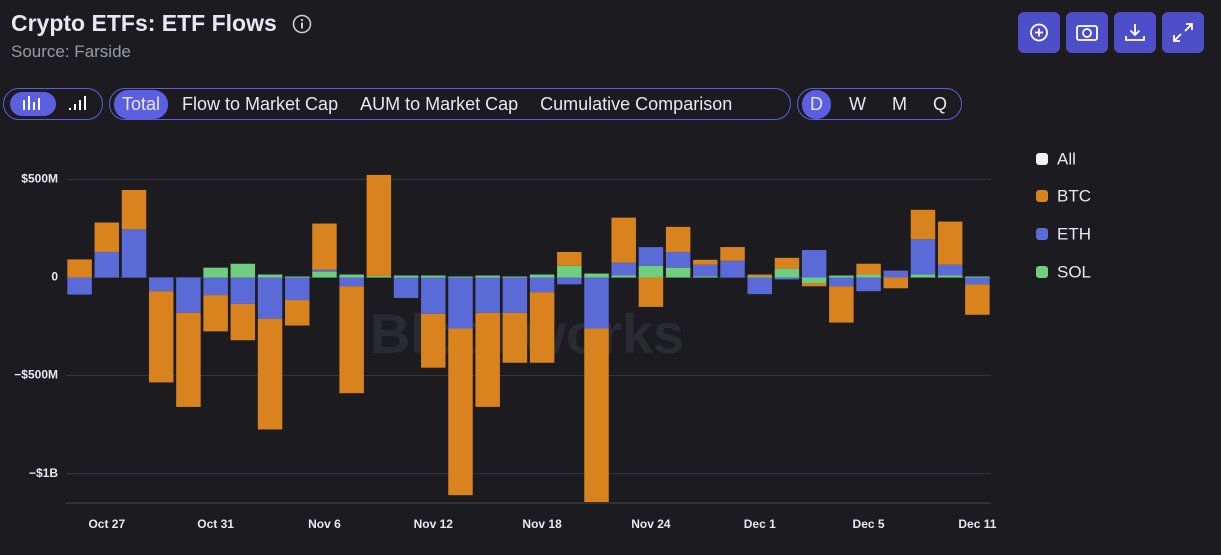 The width and height of the screenshot is (1221, 555). Describe the element at coordinates (816, 104) in the screenshot. I see `period-tab: D` at that location.